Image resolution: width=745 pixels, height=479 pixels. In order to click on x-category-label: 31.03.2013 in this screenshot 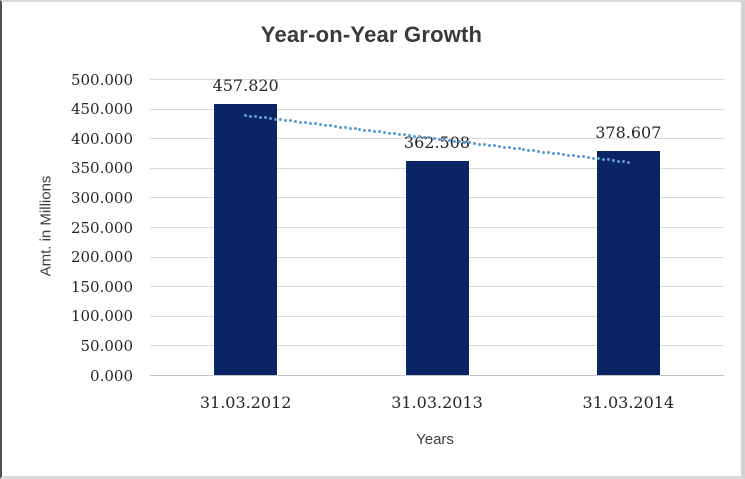, I will do `click(437, 402)`.